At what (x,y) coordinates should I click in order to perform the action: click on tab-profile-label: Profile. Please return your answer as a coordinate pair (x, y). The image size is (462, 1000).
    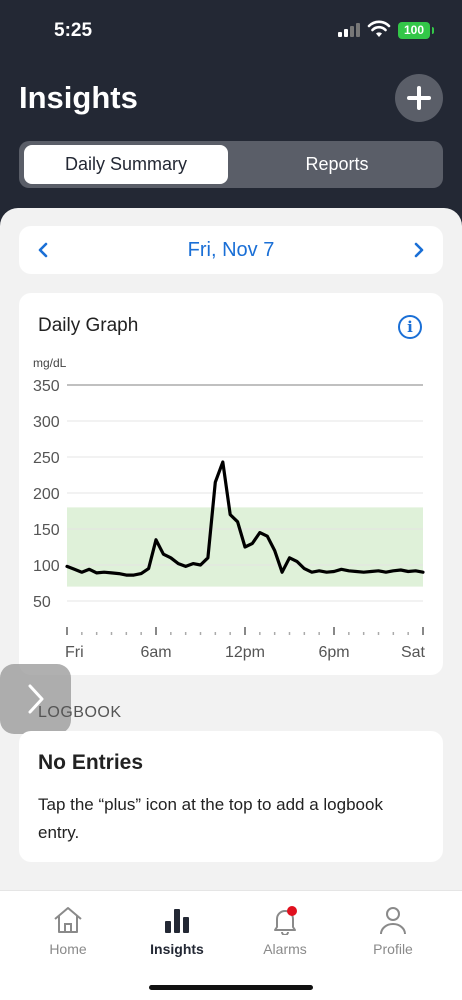
    Looking at the image, I should click on (393, 949).